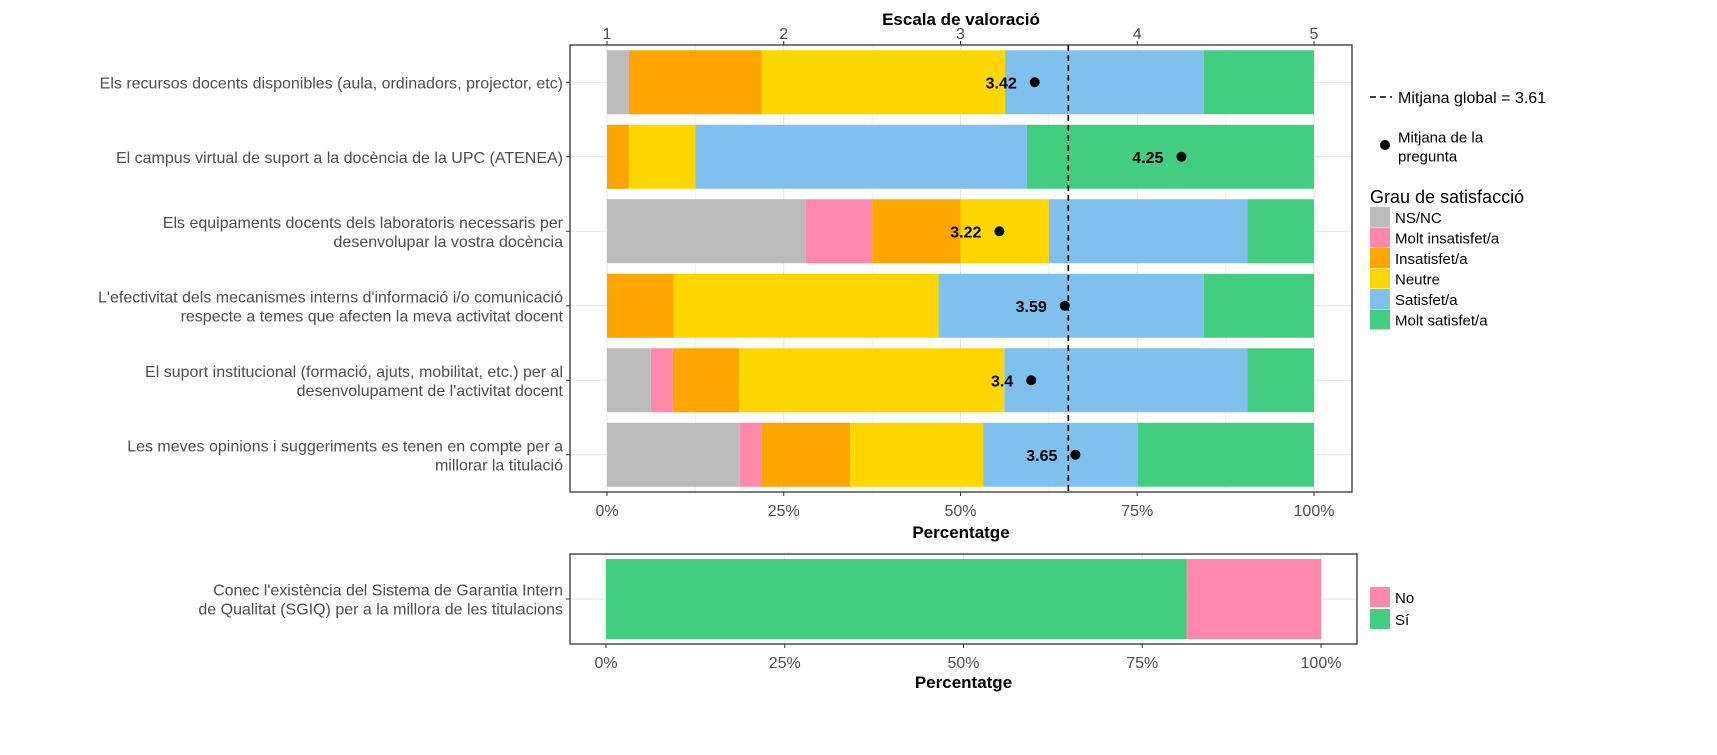  I want to click on legend-question-mean-label: Mitjana de la, so click(1441, 138).